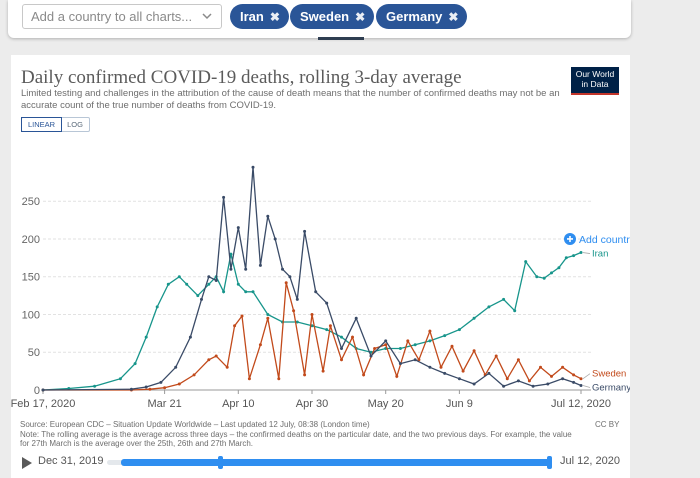 The height and width of the screenshot is (478, 700). Describe the element at coordinates (360, 17) in the screenshot. I see `remove-sweden-icon: ✖` at that location.